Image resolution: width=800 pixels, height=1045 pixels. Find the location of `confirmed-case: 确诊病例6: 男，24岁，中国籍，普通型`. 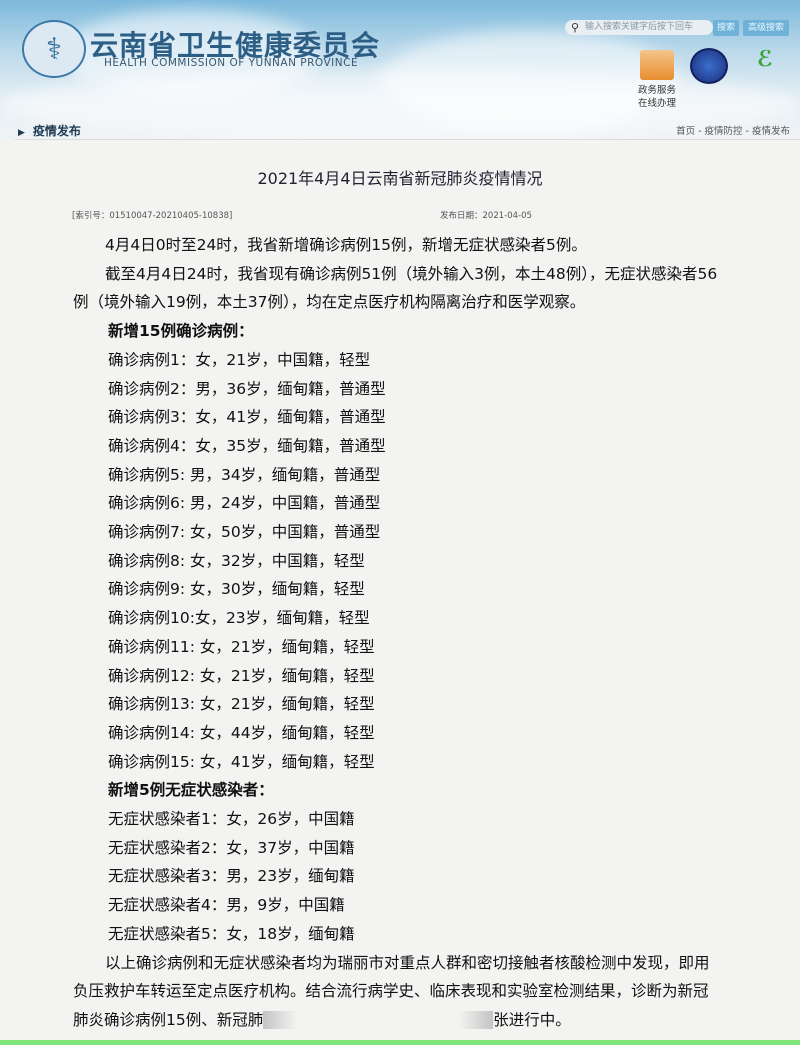

confirmed-case: 确诊病例6: 男，24岁，中国籍，普通型 is located at coordinates (244, 503).